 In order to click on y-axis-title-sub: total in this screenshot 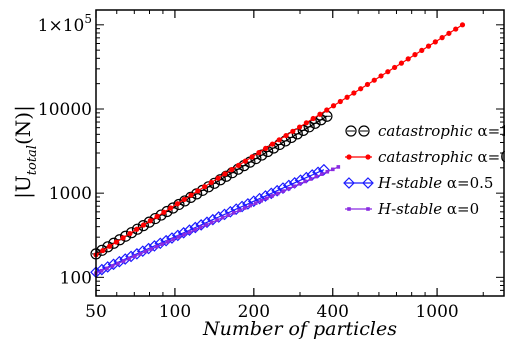, I will do `click(32, 160)`.